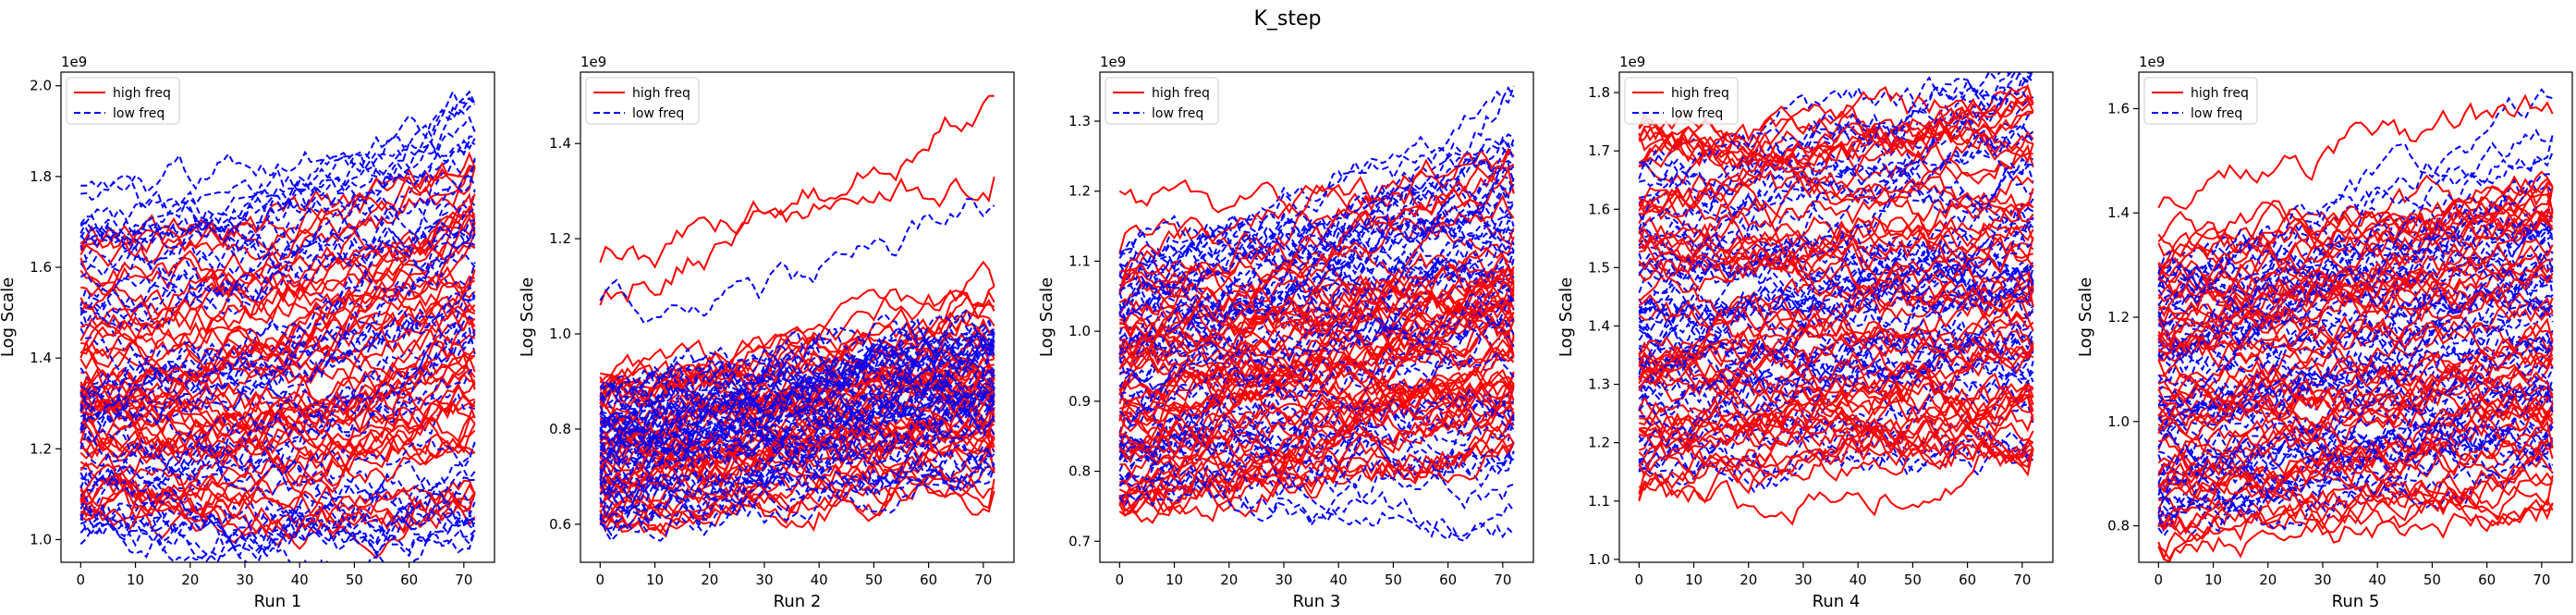  Describe the element at coordinates (1079, 260) in the screenshot. I see `y-tick-label: 1.1` at that location.